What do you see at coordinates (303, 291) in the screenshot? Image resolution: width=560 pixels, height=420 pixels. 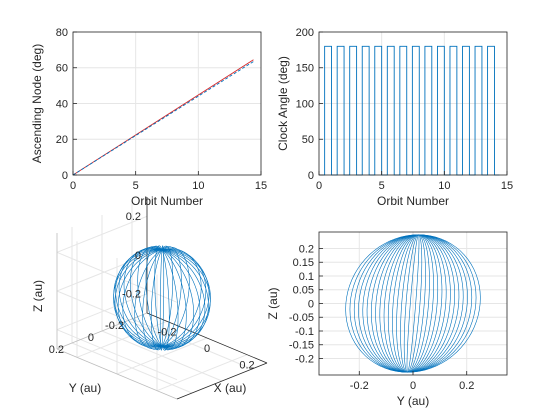 I see `y-tick-label: 0.05` at bounding box center [303, 291].